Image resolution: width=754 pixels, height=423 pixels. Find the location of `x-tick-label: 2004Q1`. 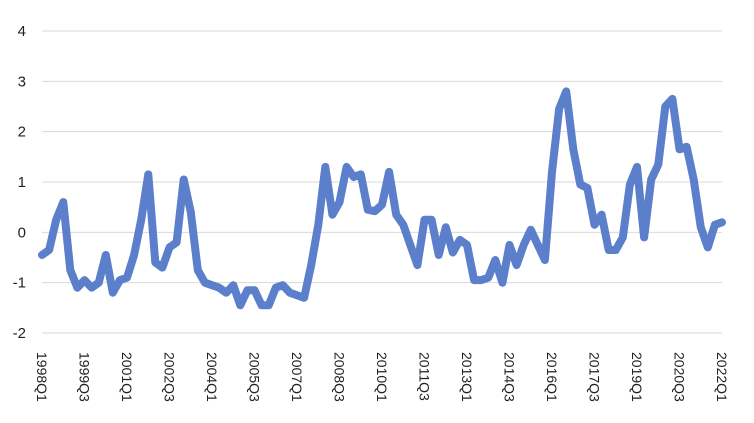

x-tick-label: 2004Q1 is located at coordinates (212, 377).